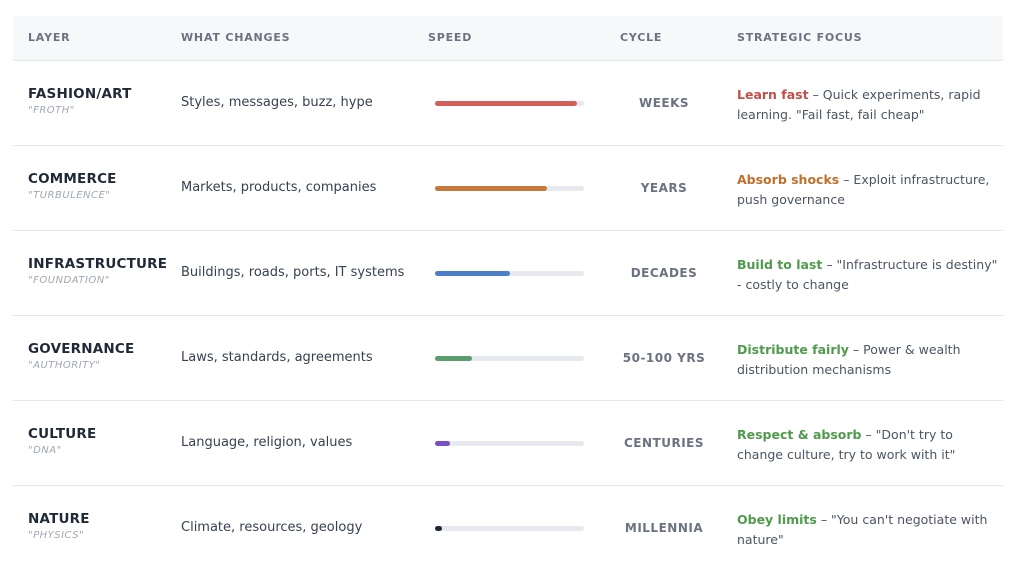  What do you see at coordinates (98, 264) in the screenshot?
I see `layer-name: INFRASTRUCTURE` at bounding box center [98, 264].